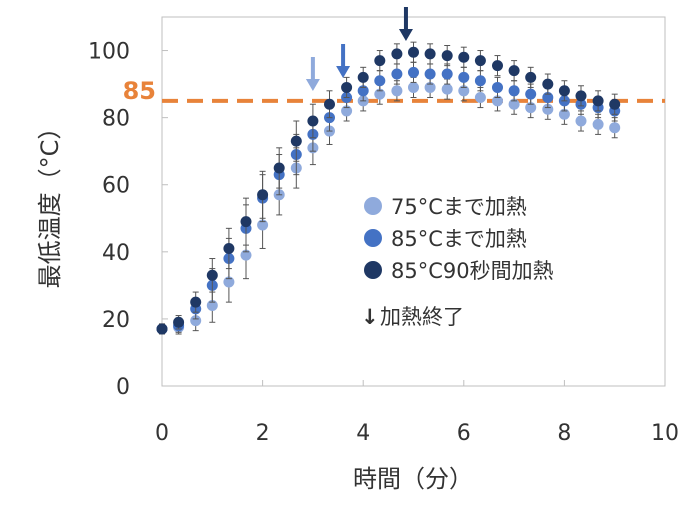  I want to click on y-tick-label: 80, so click(116, 119).